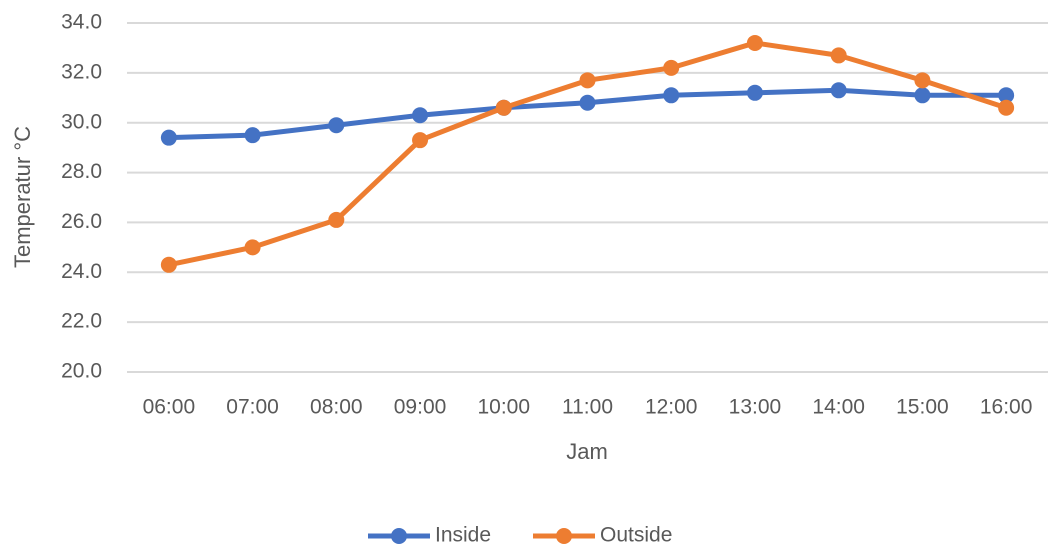 This screenshot has width=1051, height=550. Describe the element at coordinates (169, 407) in the screenshot. I see `x-tick-label: 06:00` at that location.